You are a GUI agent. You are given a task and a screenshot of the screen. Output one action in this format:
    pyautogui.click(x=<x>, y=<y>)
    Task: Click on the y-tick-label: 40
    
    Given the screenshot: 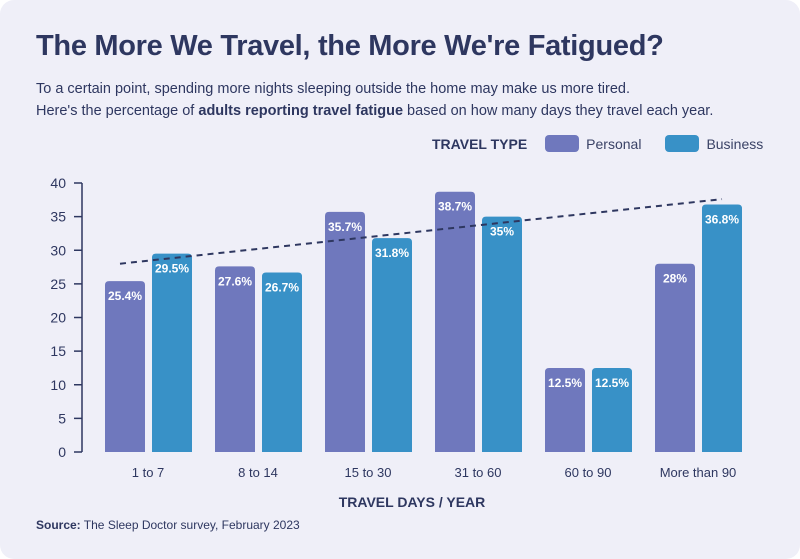 What is the action you would take?
    pyautogui.click(x=58, y=183)
    